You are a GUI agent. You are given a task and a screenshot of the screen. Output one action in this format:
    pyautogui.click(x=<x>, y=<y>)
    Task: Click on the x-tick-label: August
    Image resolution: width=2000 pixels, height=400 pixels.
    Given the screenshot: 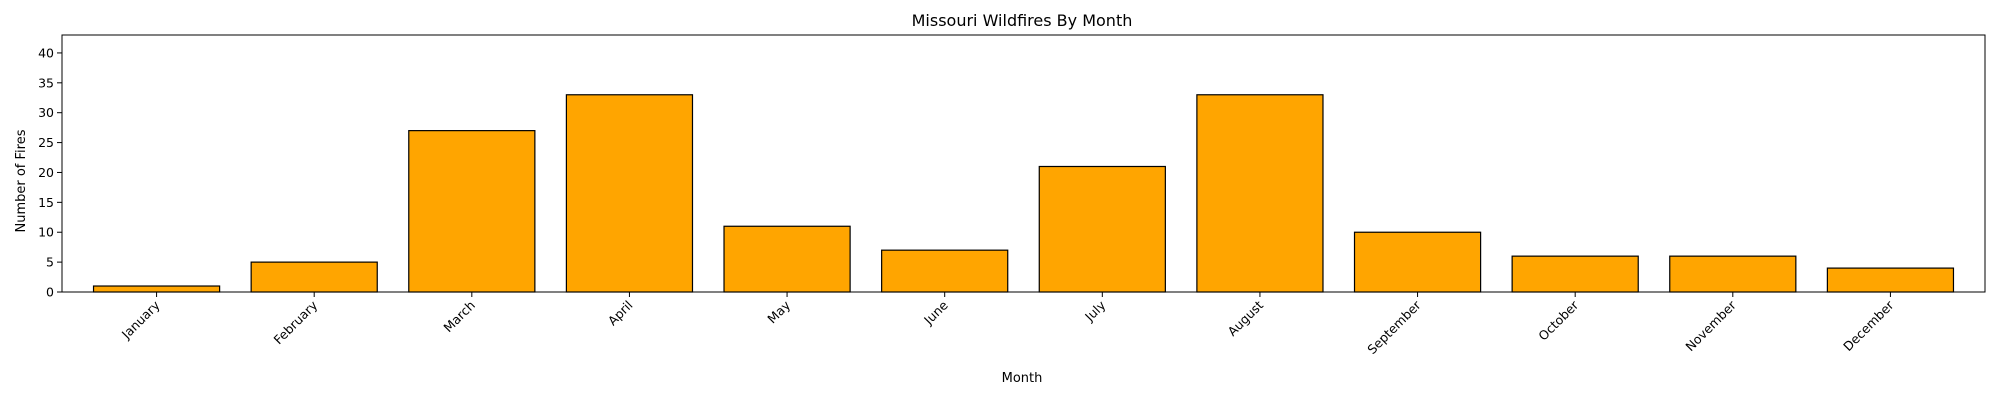 What is the action you would take?
    pyautogui.click(x=1246, y=318)
    